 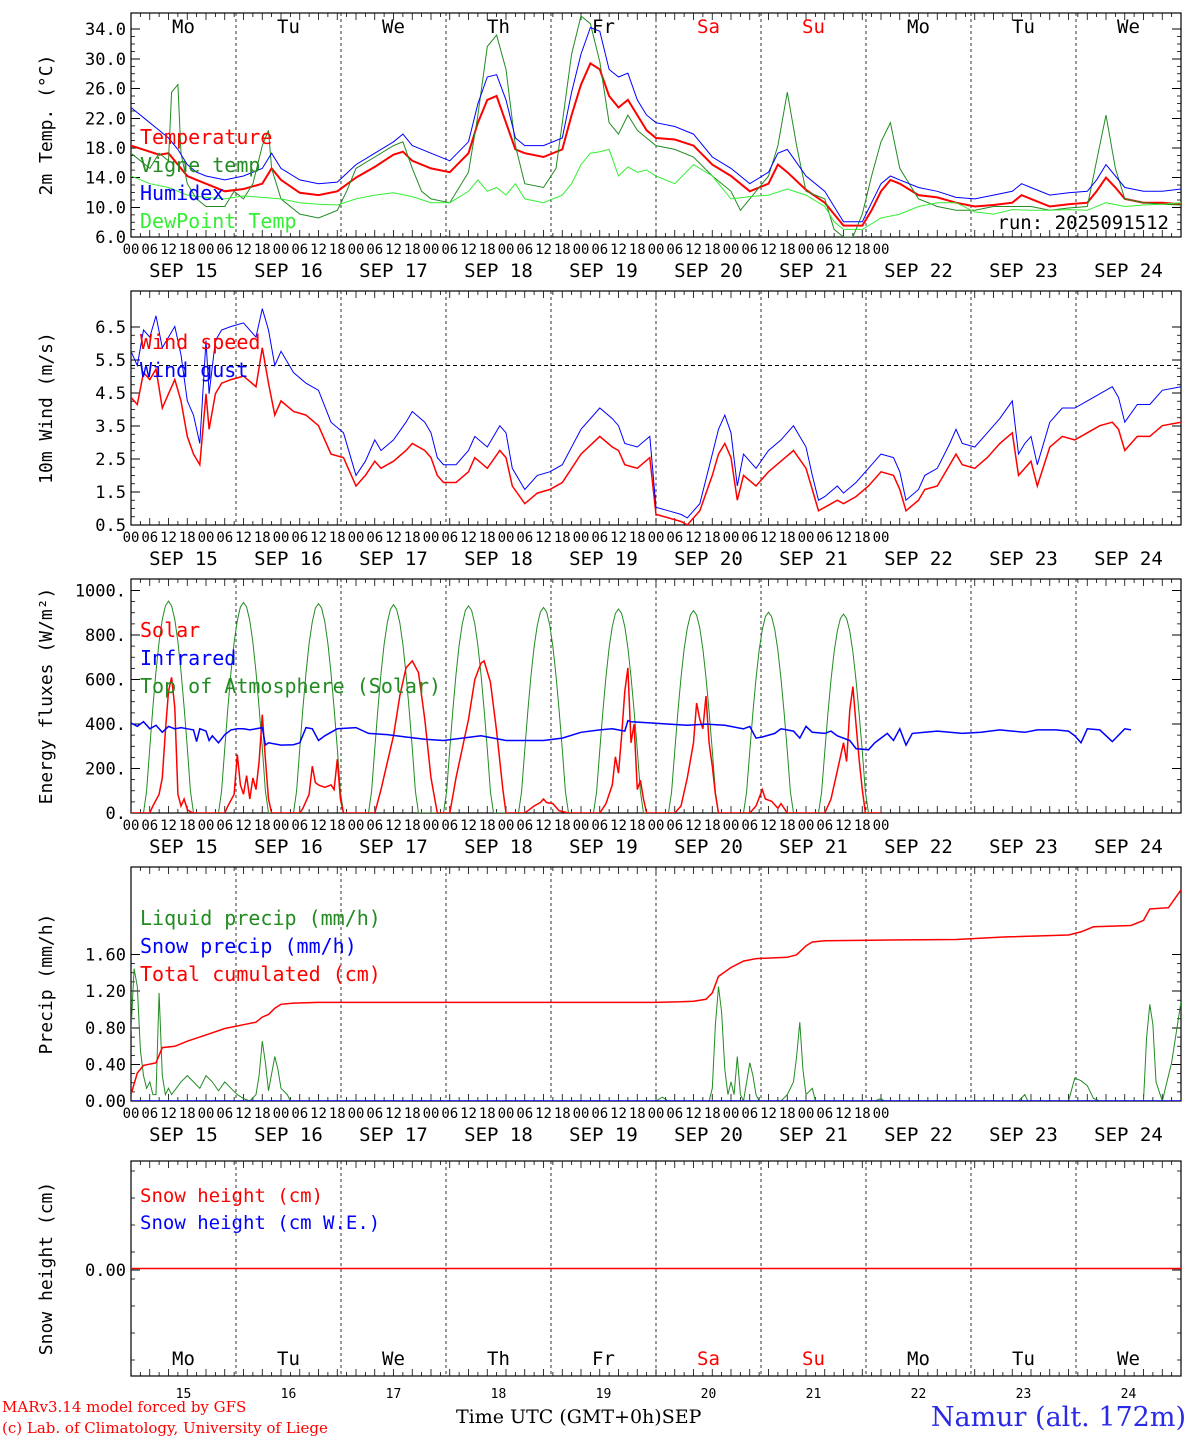 I want to click on weekday-label-bottom: Mo, so click(x=918, y=1359).